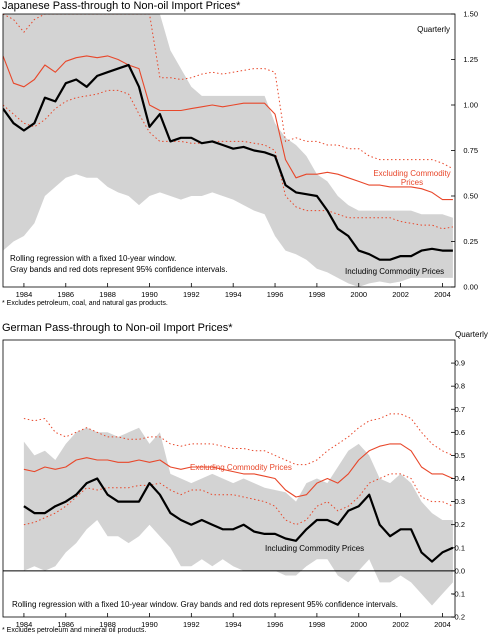 This screenshot has height=635, width=502. I want to click on japan-label-excluding-2: Prices, so click(412, 182).